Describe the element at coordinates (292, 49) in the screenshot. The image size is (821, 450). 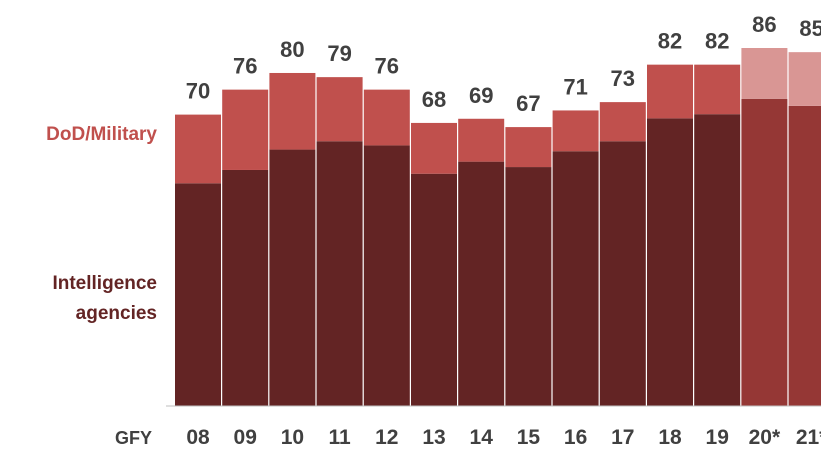
I see `total-label-10: 80` at that location.